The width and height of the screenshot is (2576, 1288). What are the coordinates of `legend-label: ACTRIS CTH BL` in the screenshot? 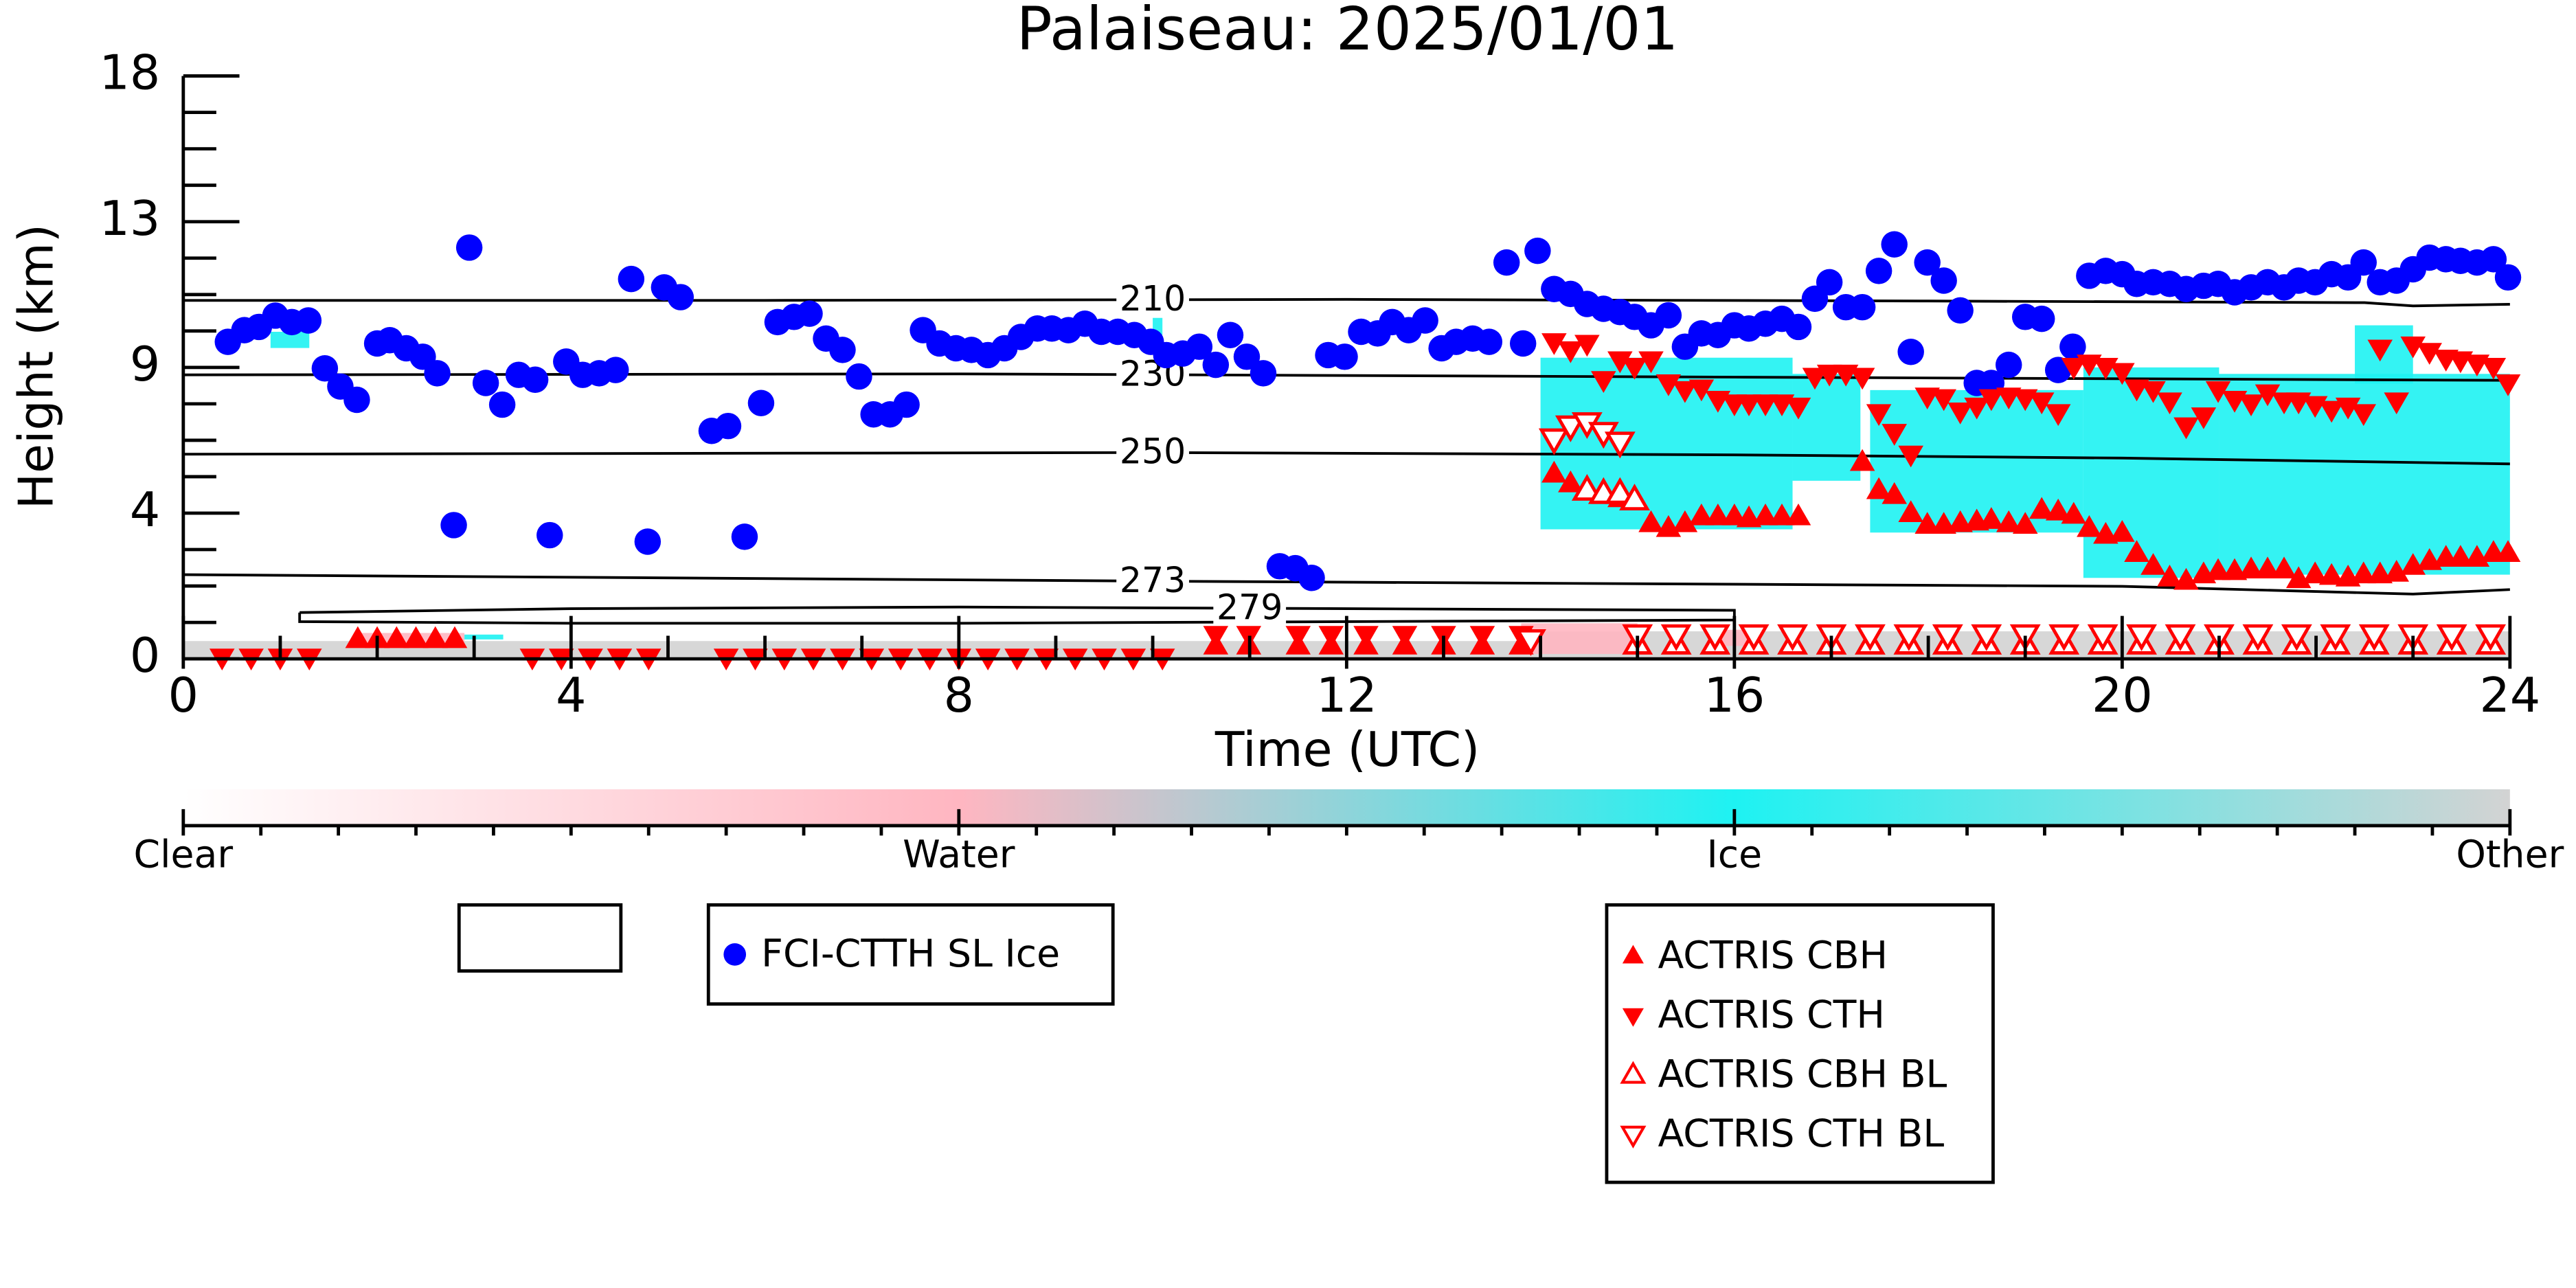 It's located at (1801, 1134).